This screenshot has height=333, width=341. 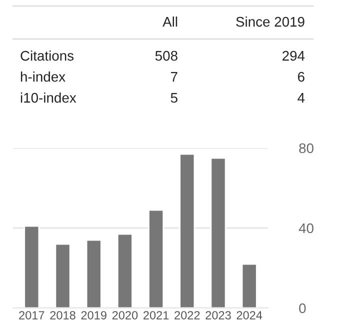 I want to click on text: All, so click(x=170, y=21).